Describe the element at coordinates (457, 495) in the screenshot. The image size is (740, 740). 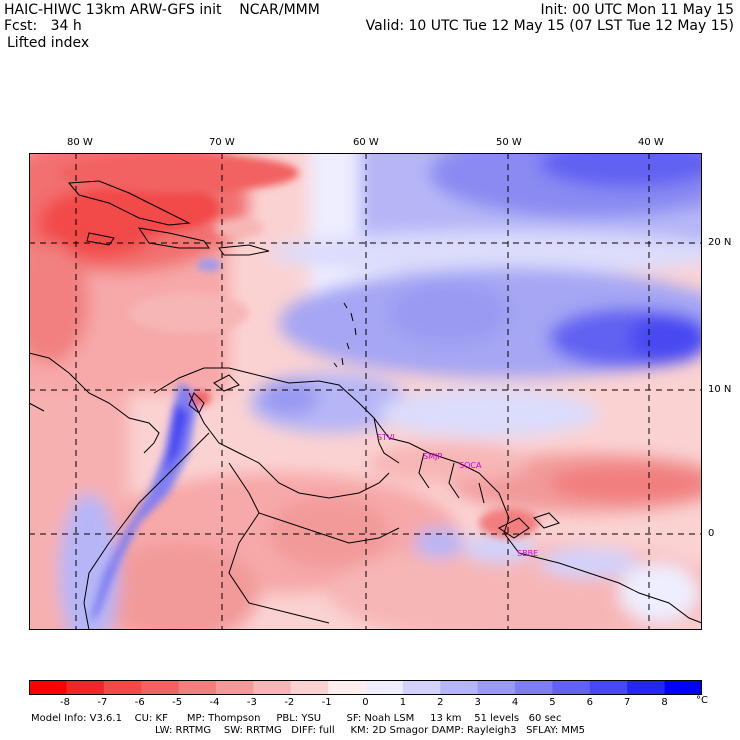
I see `station-labels: STVI SMJP SOCA SBBE` at that location.